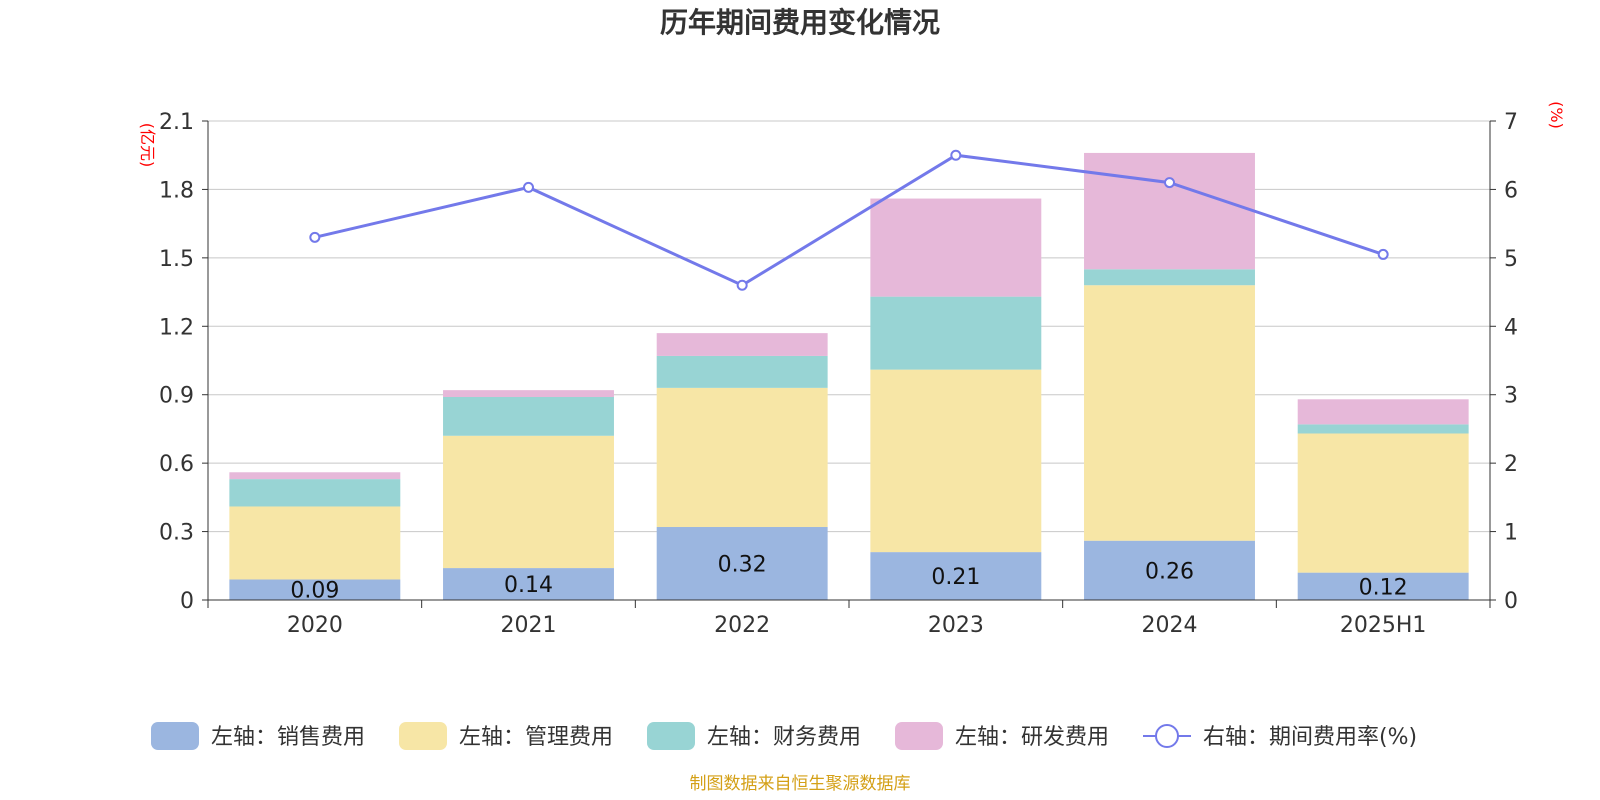 This screenshot has width=1600, height=800. Describe the element at coordinates (288, 737) in the screenshot. I see `legend-label: 左轴：销售费用` at that location.